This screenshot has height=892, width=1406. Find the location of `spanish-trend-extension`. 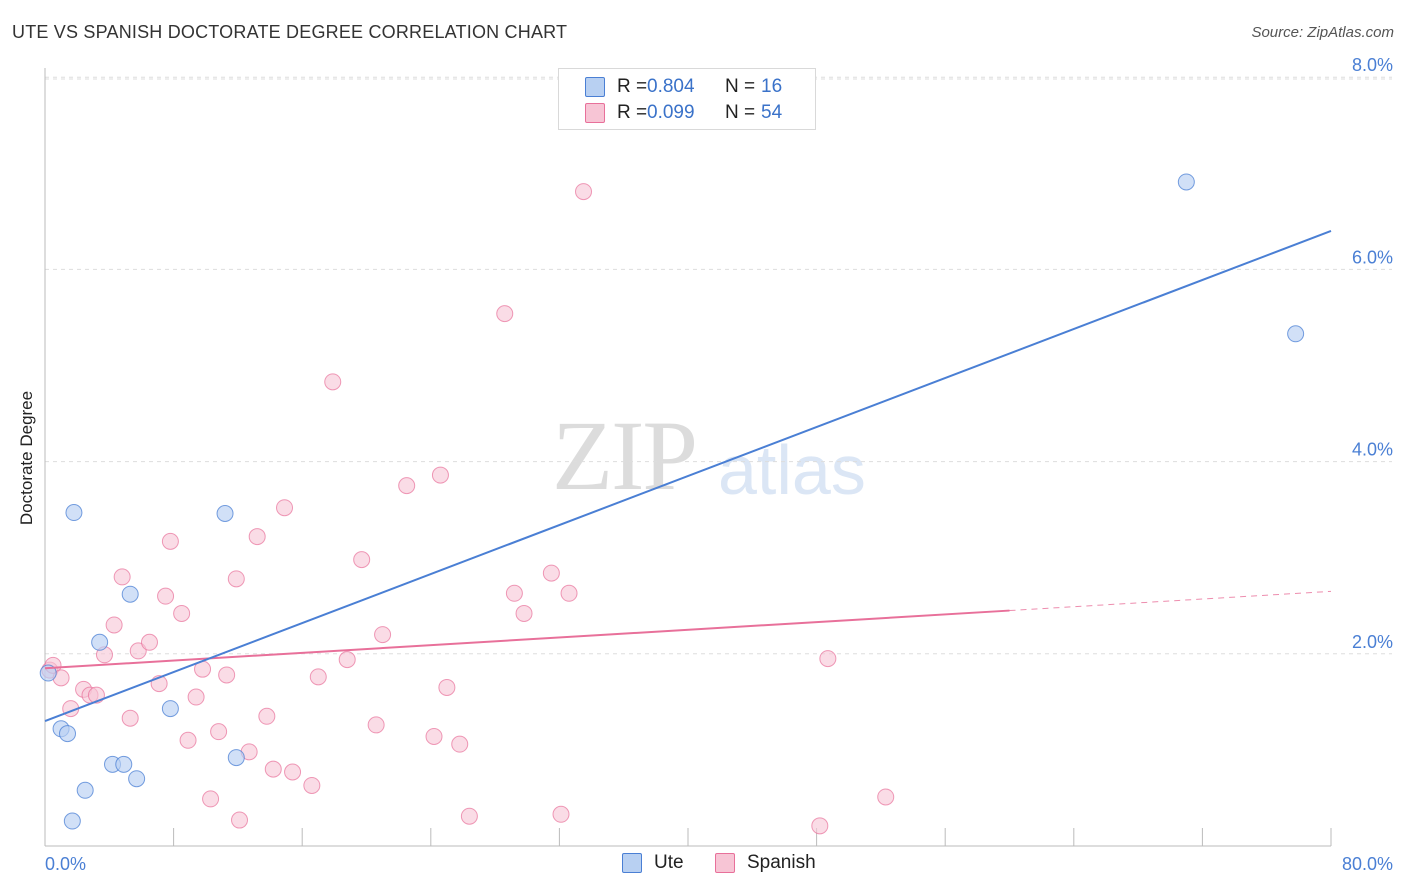

spanish-trend-extension is located at coordinates (1170, 601).